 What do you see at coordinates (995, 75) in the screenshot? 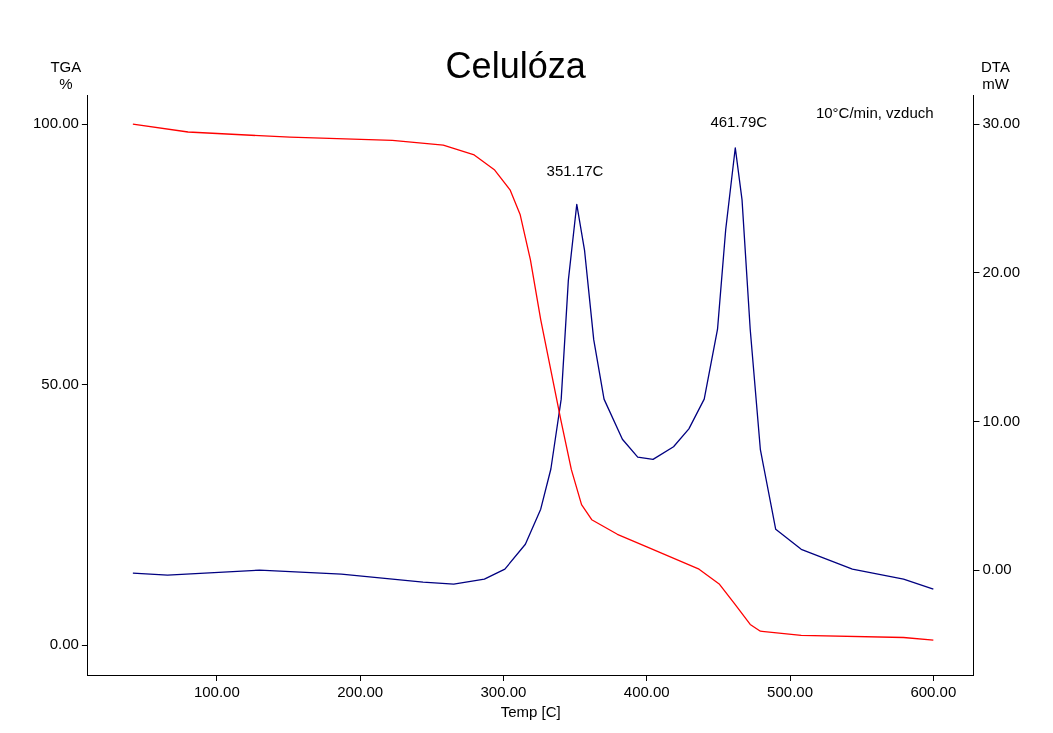
I see `y2-axis-title: DTA mW` at bounding box center [995, 75].